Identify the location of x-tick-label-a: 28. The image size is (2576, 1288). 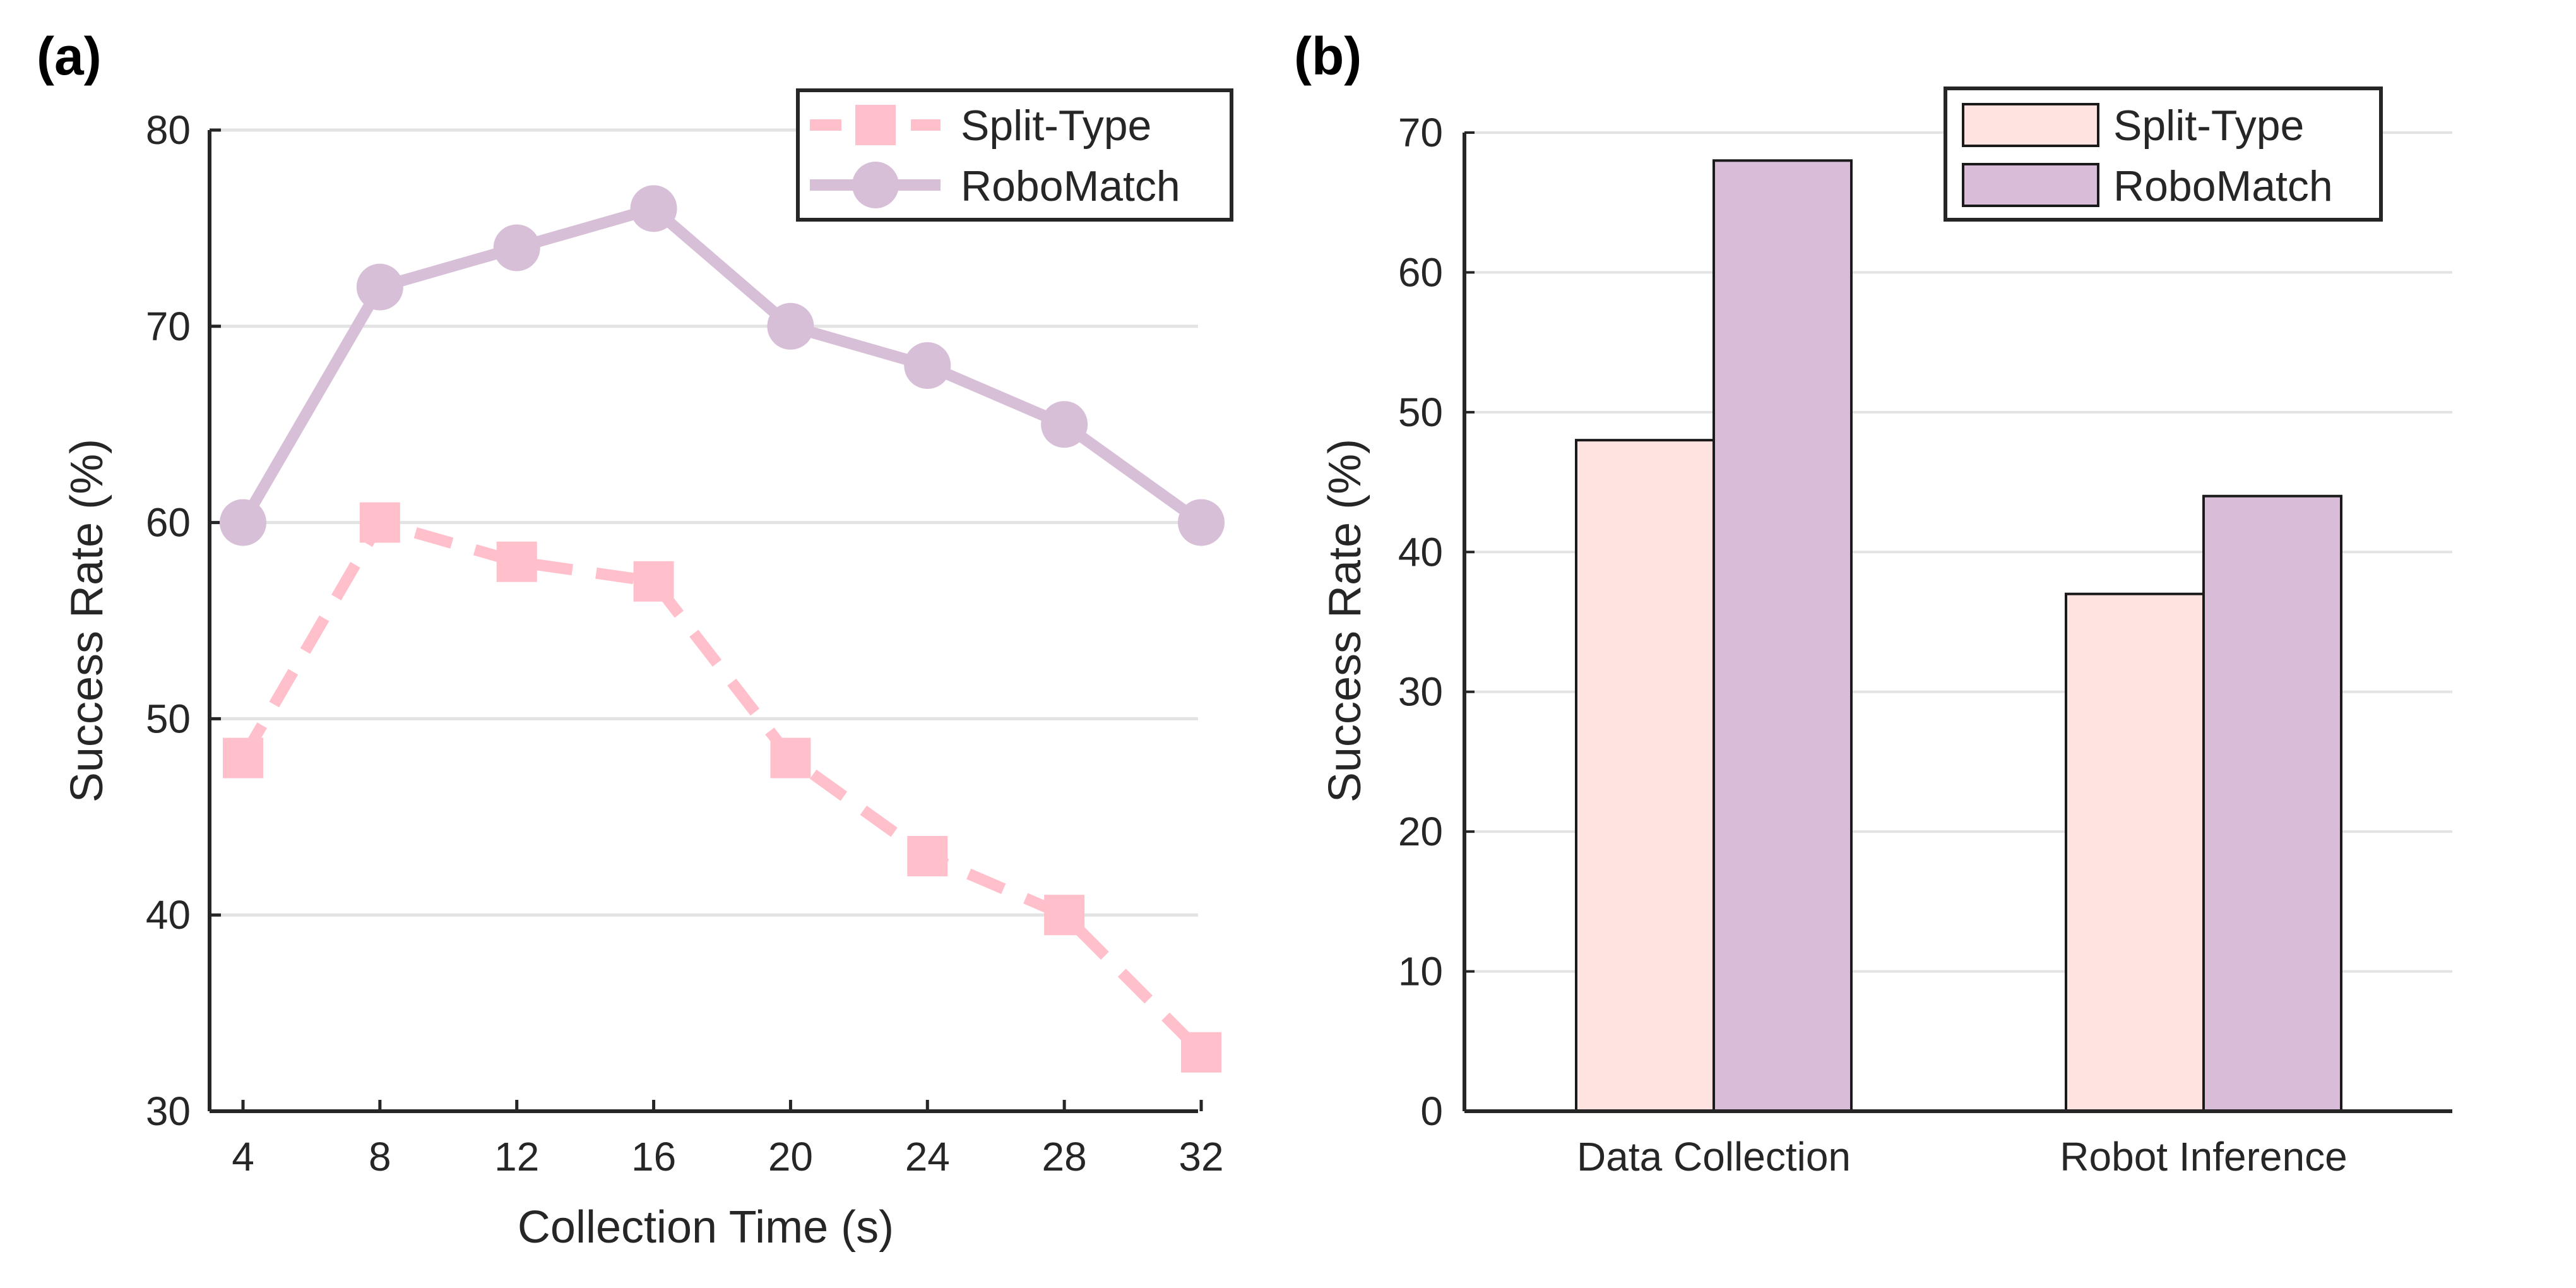
(1064, 1156).